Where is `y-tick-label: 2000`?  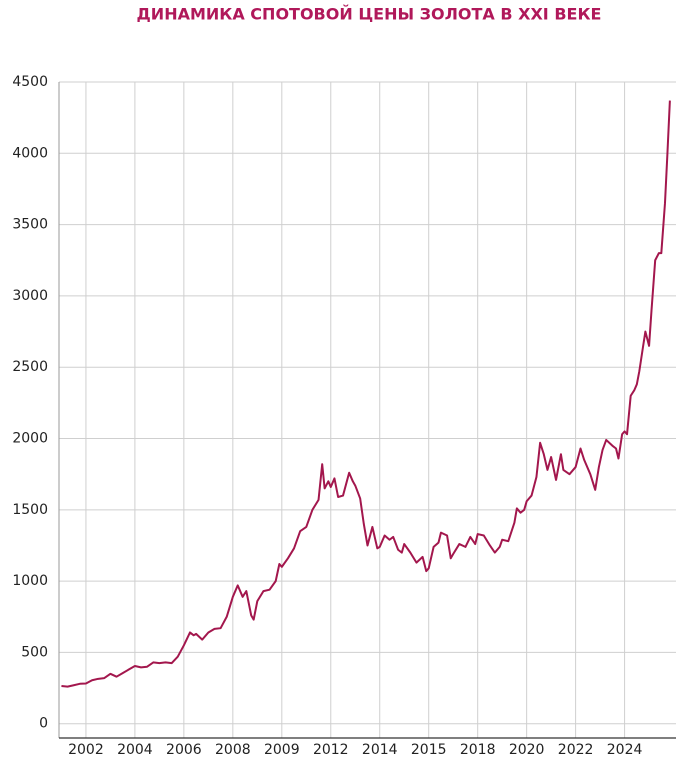 y-tick-label: 2000 is located at coordinates (30, 439).